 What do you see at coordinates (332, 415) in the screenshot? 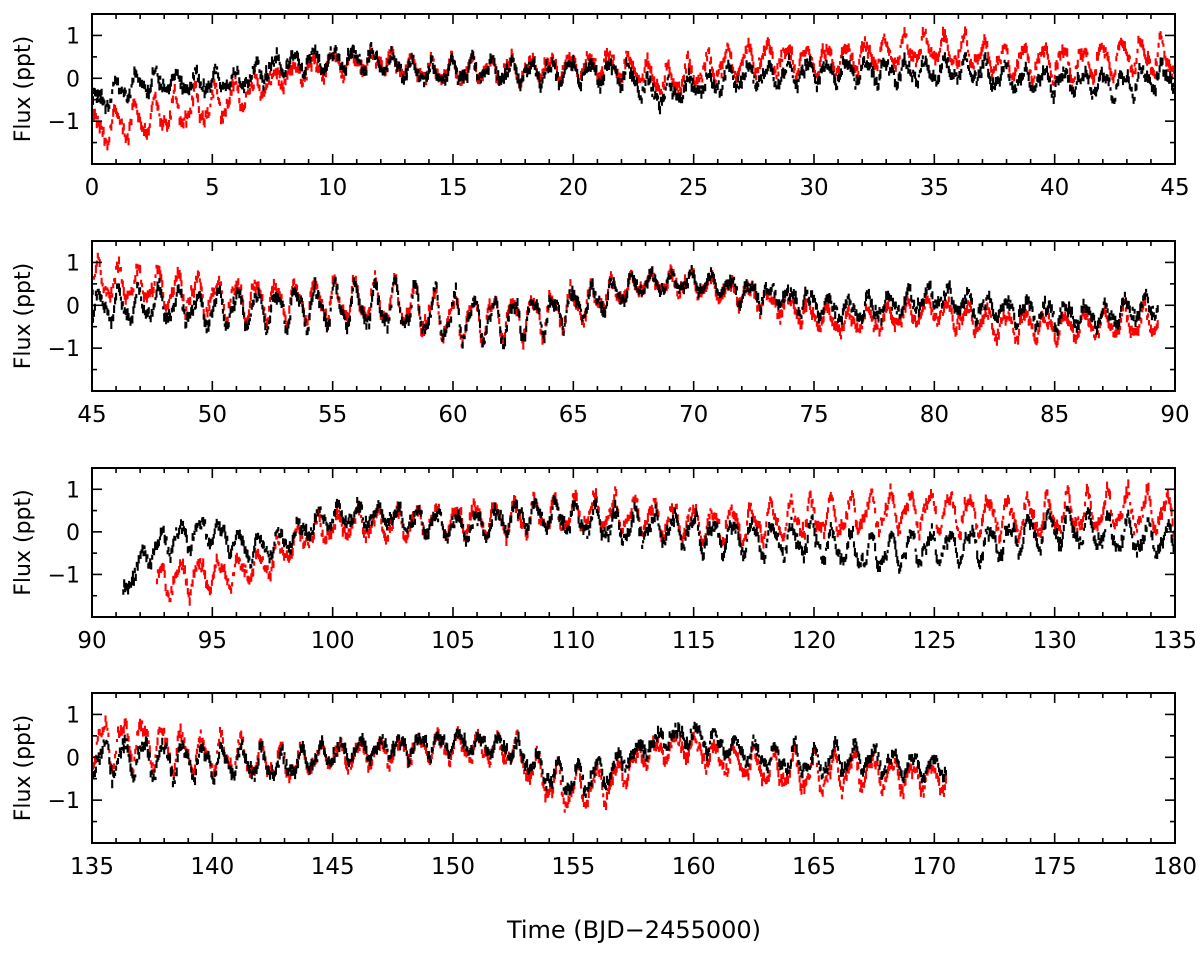
I see `x-tick-label: 55` at bounding box center [332, 415].